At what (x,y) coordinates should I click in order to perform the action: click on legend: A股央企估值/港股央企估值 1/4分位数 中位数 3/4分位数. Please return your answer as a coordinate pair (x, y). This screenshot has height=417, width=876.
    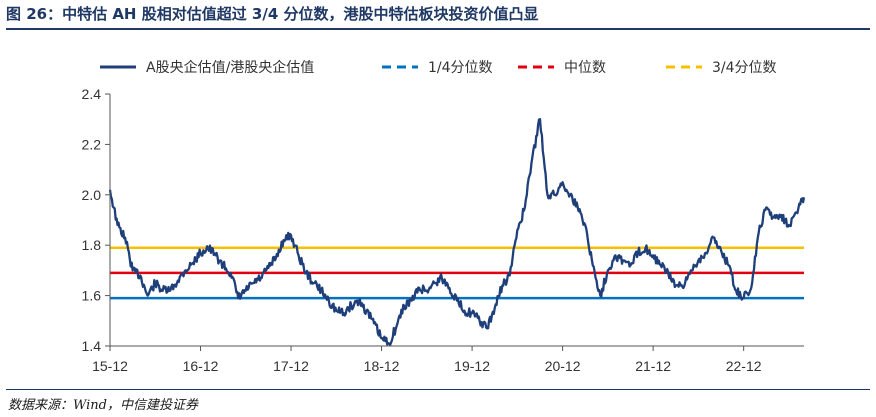
    Looking at the image, I should click on (438, 67).